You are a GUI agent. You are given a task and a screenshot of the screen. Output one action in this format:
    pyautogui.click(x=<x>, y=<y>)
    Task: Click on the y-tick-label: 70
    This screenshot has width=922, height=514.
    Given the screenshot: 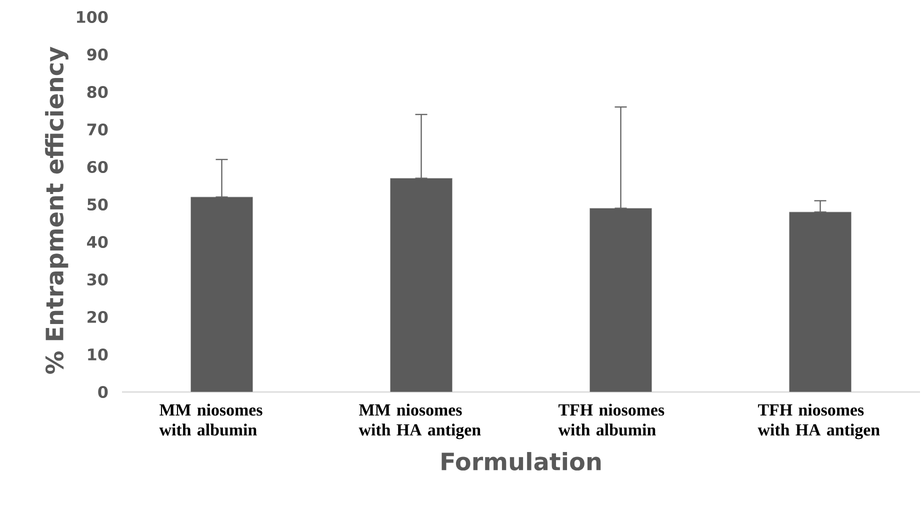 What is the action you would take?
    pyautogui.click(x=97, y=129)
    